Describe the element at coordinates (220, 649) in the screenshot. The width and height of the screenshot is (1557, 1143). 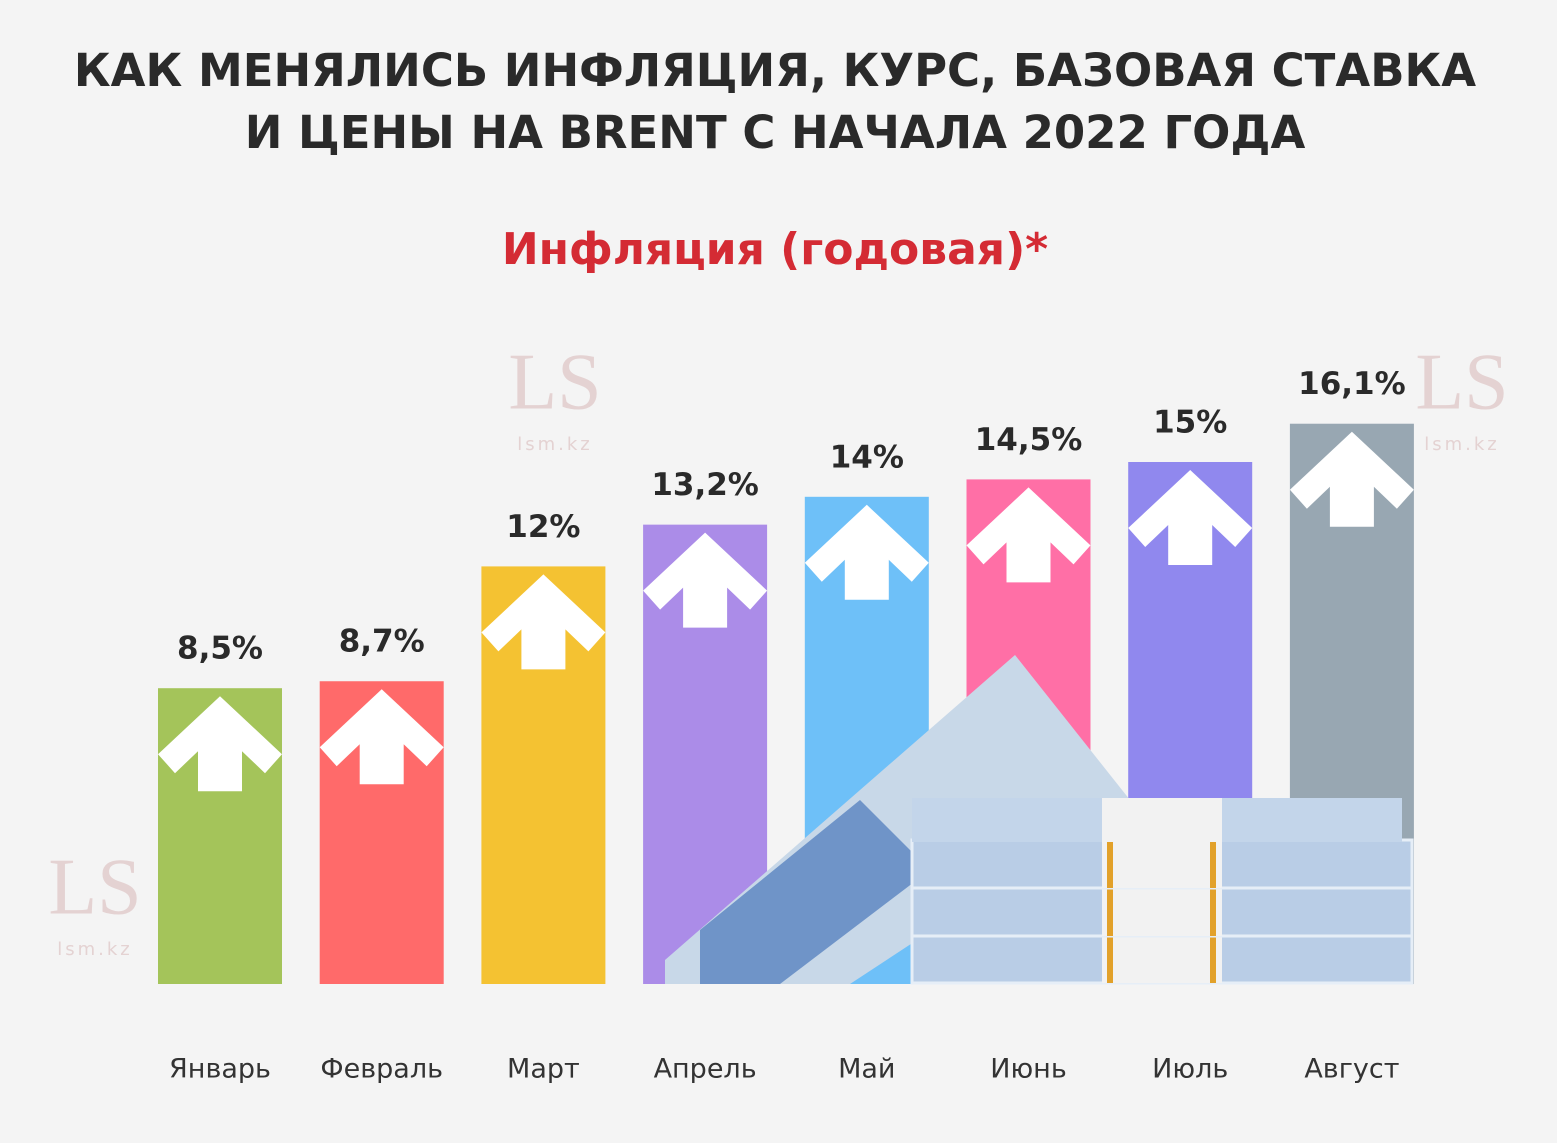
I see `value-label: 8,5%` at that location.